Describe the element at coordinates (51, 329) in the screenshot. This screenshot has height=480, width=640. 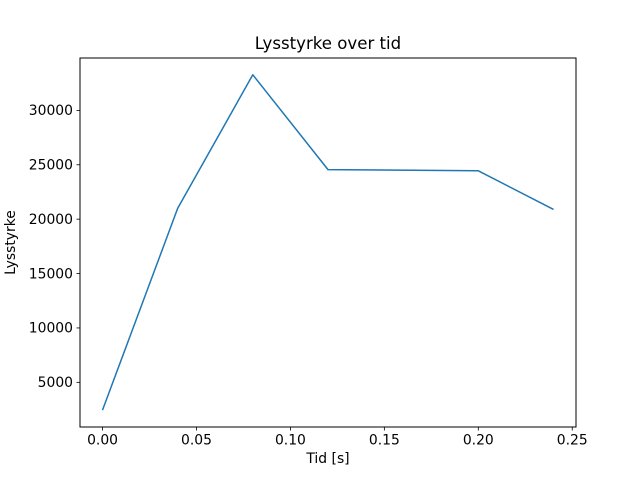
I see `y-tick-label: 10000` at that location.